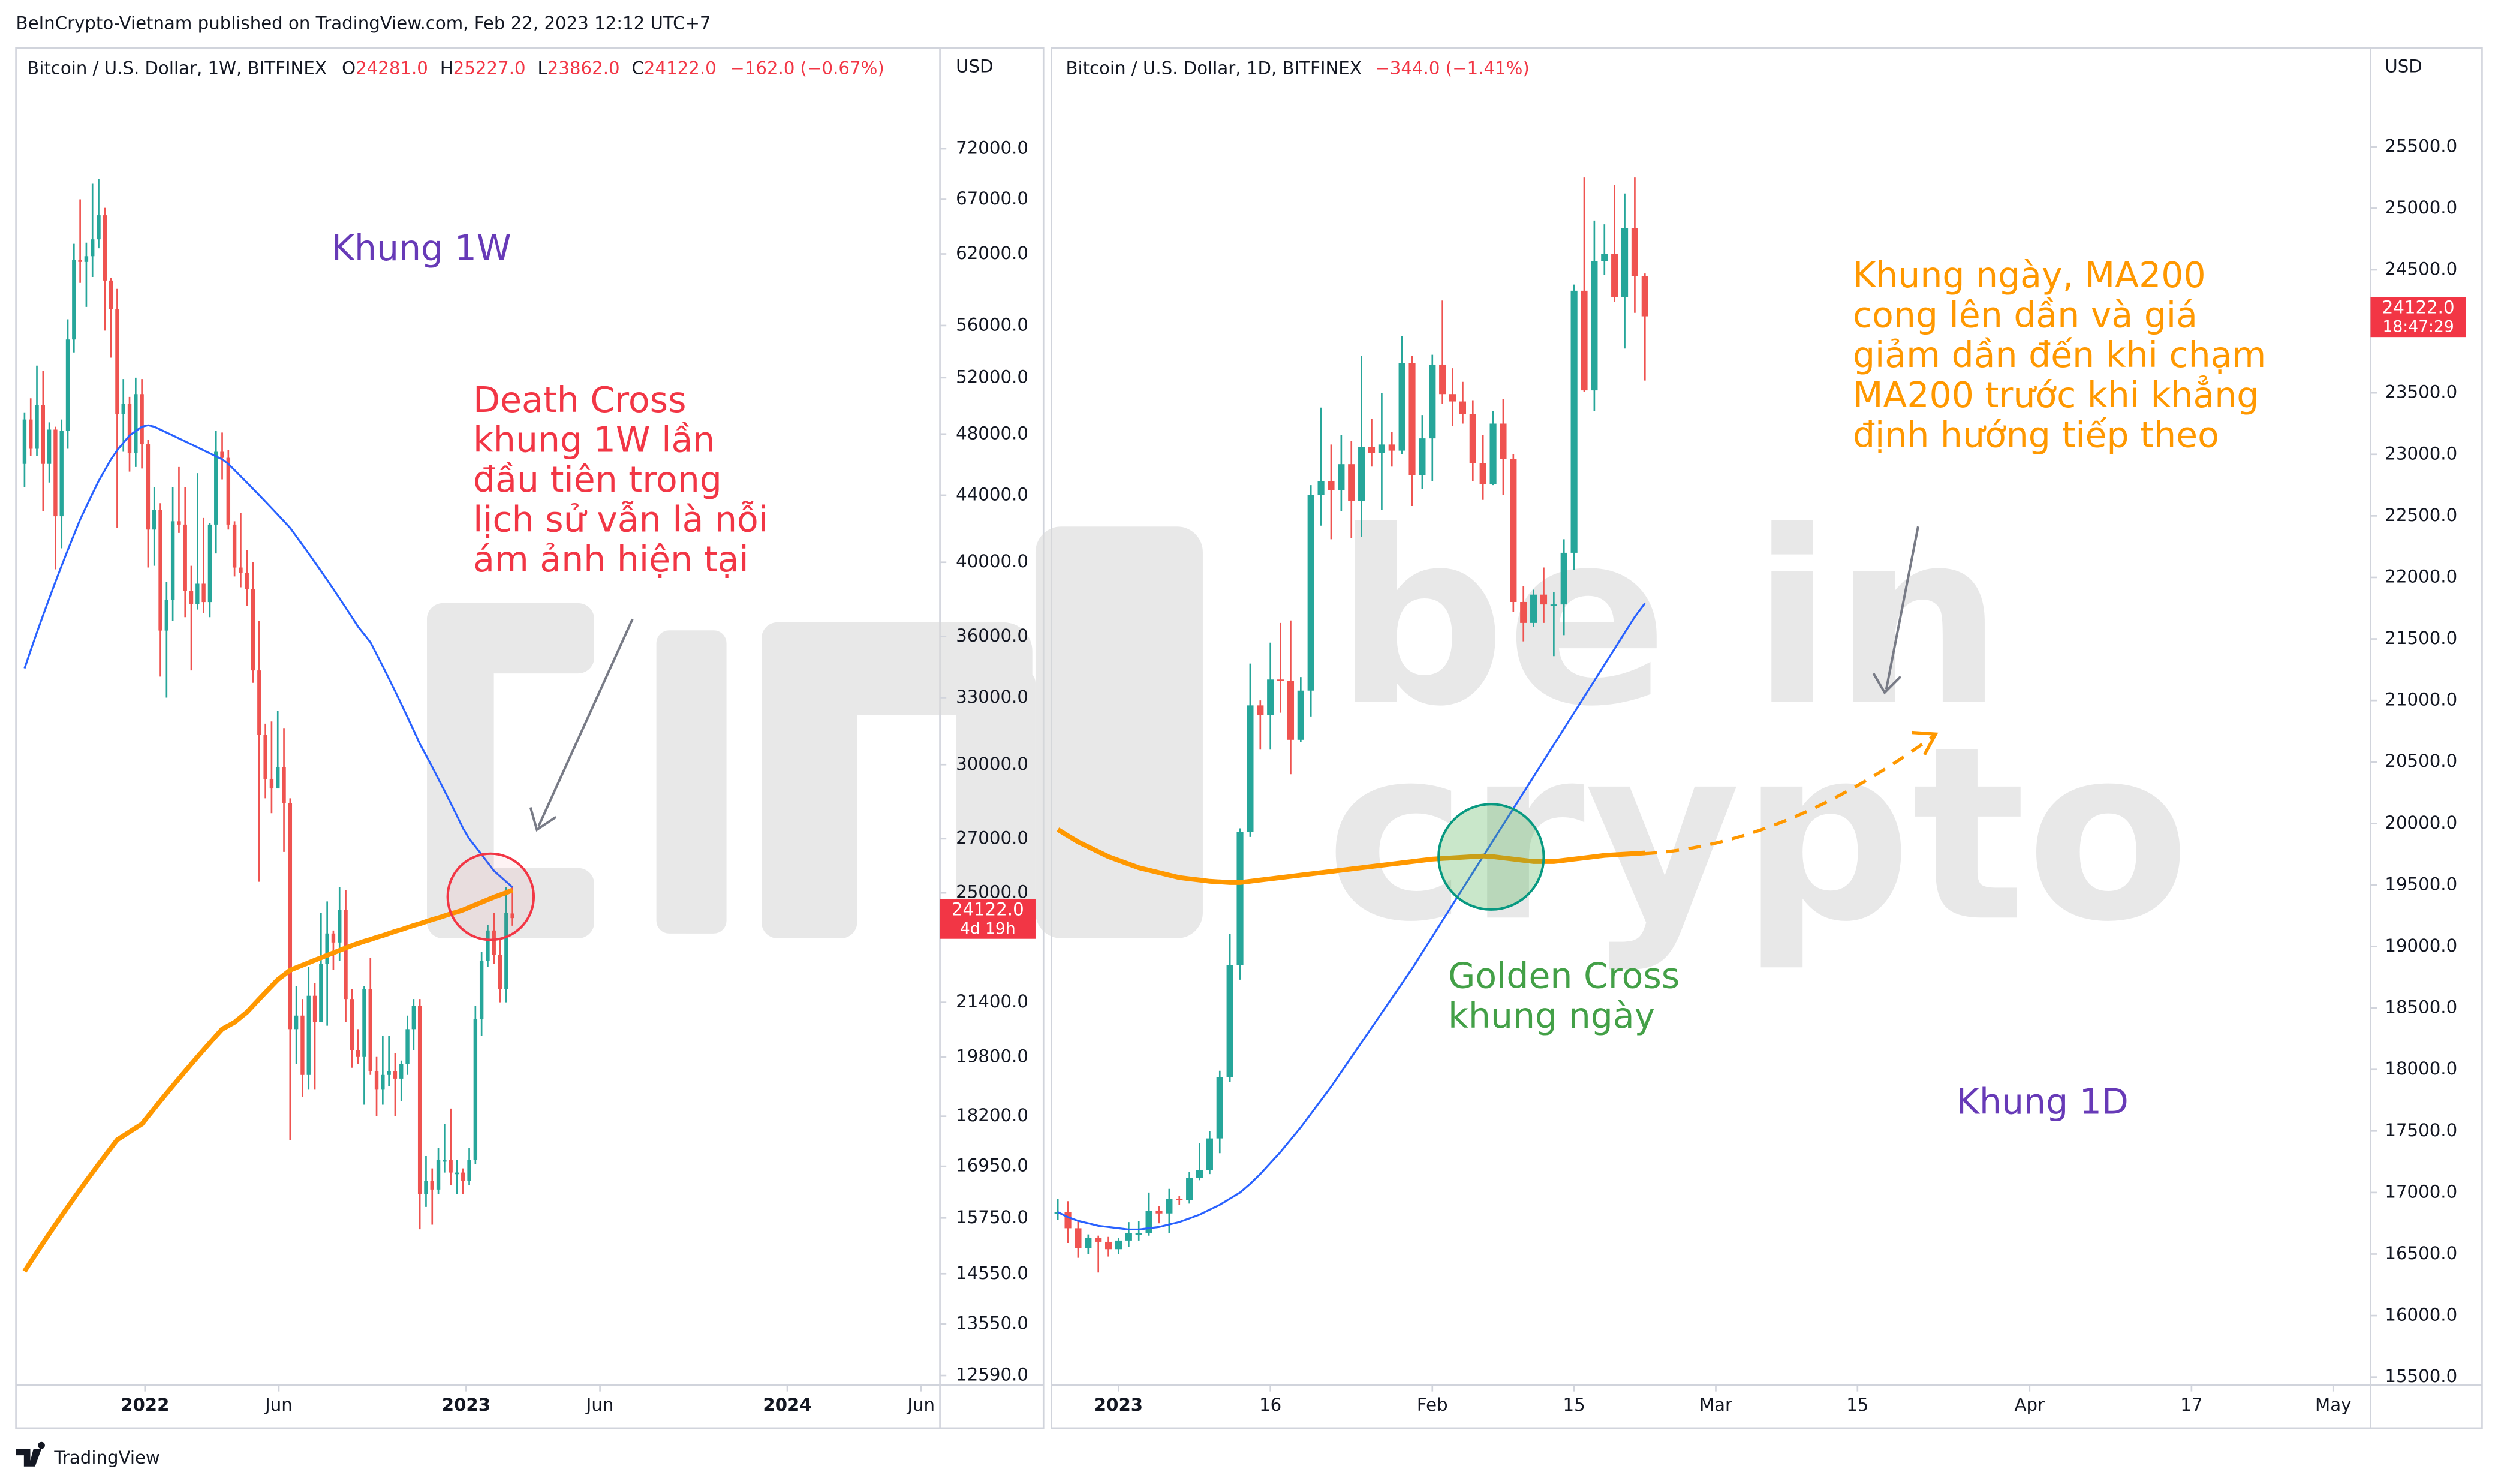 This screenshot has height=1484, width=2498. Describe the element at coordinates (992, 1001) in the screenshot. I see `y-tick-label: 21400.0` at that location.